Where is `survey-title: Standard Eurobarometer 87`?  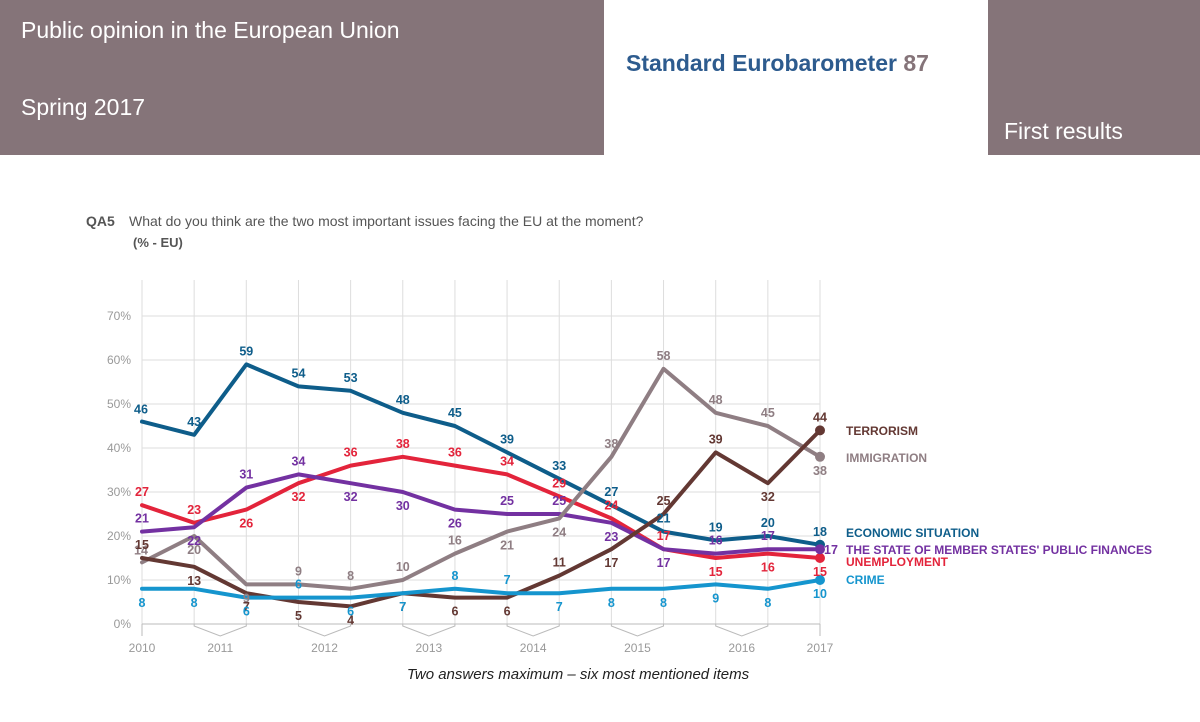 survey-title: Standard Eurobarometer 87 is located at coordinates (777, 63).